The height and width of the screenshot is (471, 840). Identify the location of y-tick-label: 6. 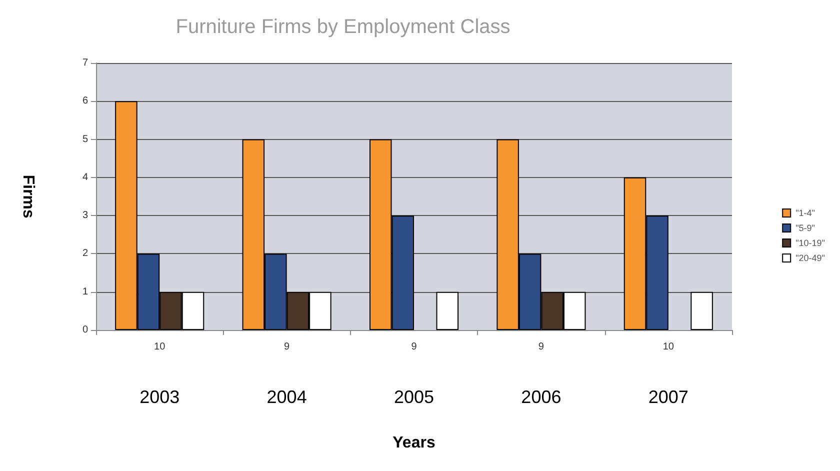
(85, 101).